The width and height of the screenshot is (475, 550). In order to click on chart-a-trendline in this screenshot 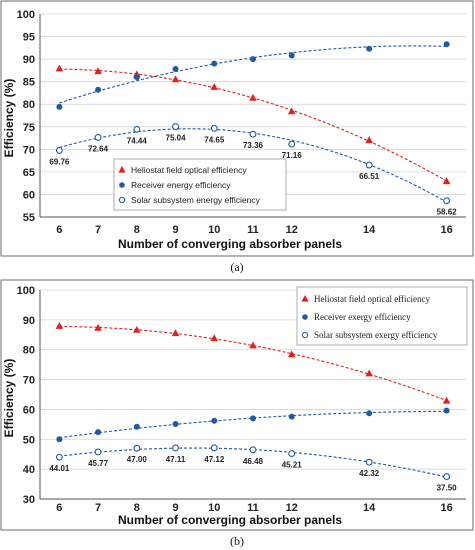, I will do `click(253, 74)`.